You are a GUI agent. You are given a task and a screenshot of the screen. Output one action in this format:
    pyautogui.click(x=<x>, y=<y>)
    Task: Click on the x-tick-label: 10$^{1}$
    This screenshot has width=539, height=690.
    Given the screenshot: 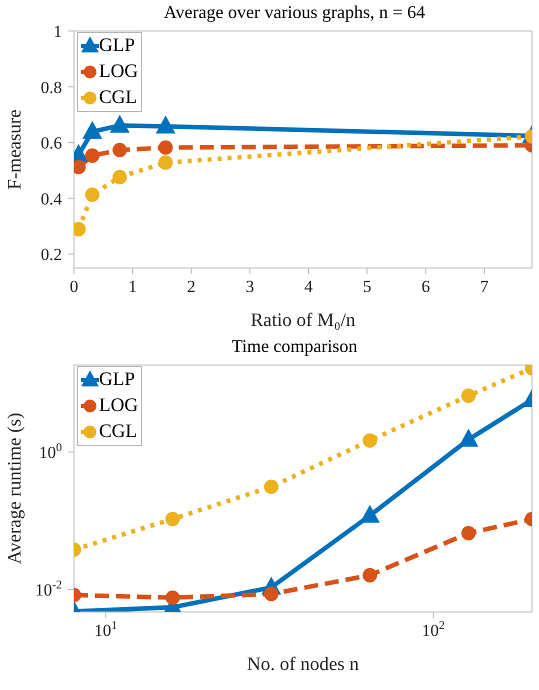 What is the action you would take?
    pyautogui.click(x=106, y=629)
    